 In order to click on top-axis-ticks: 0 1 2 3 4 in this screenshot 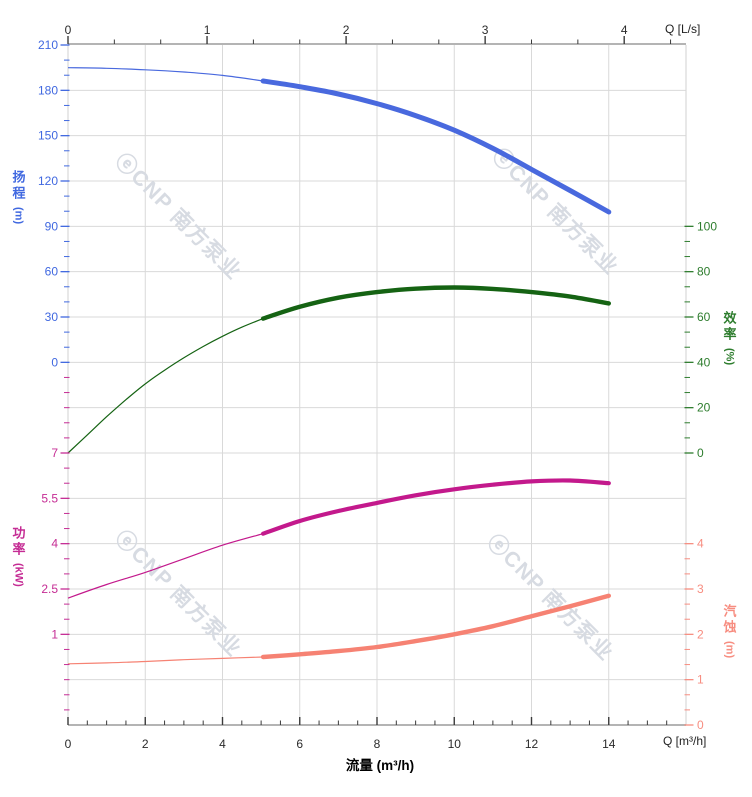, I will do `click(368, 33)`.